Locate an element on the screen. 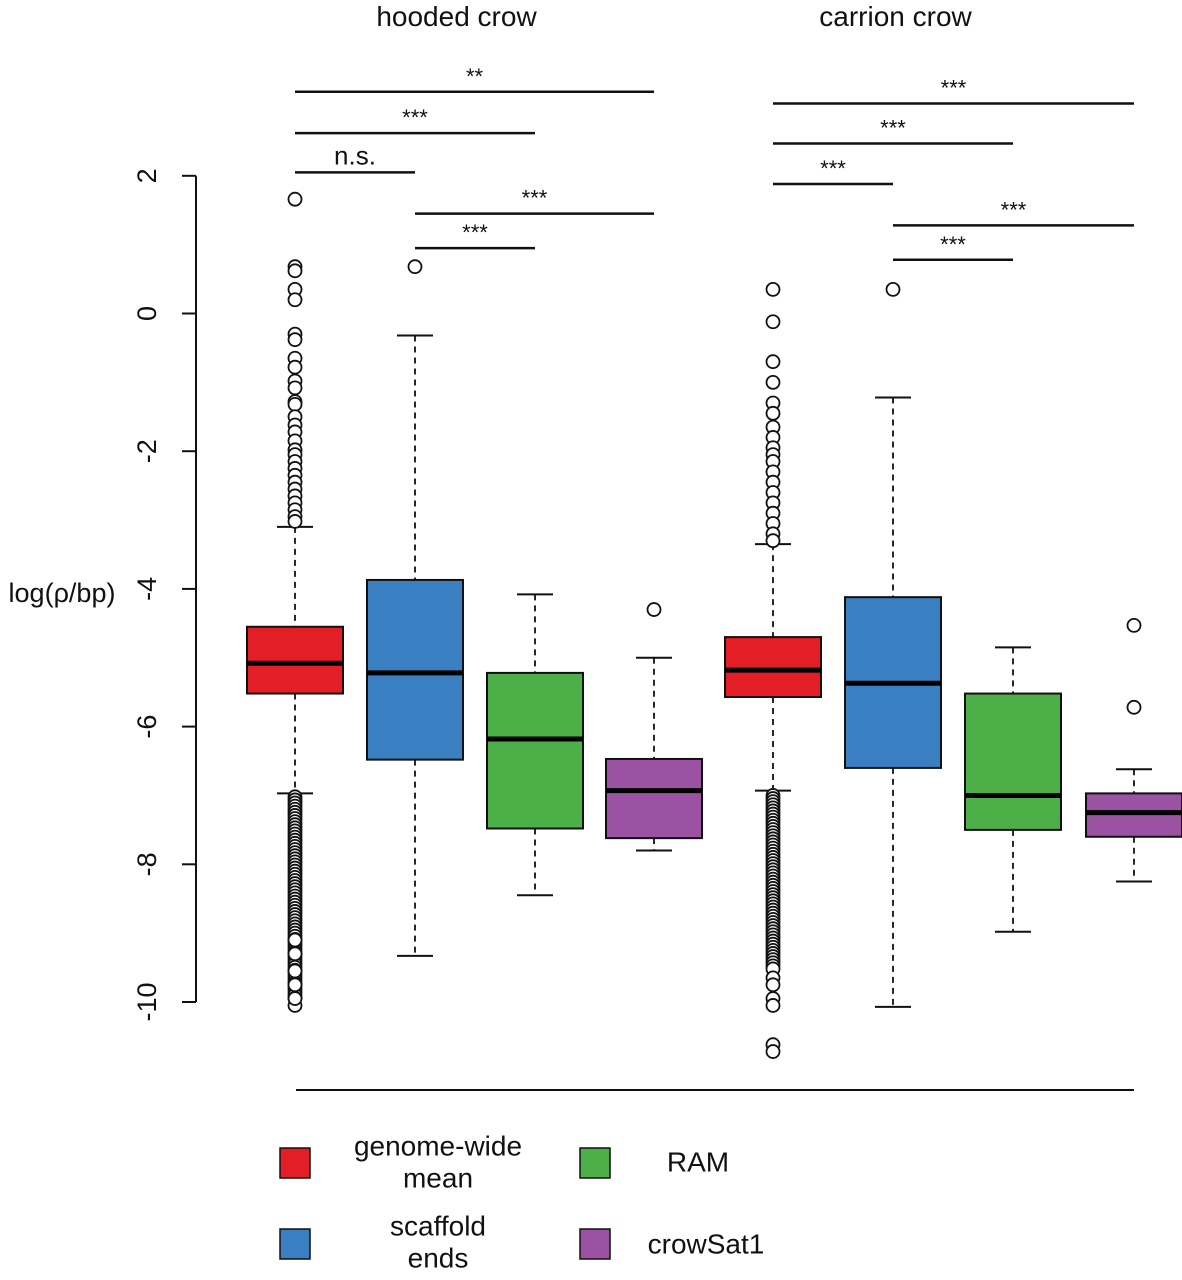 The width and height of the screenshot is (1182, 1280). legend-label: ends is located at coordinates (438, 1257).